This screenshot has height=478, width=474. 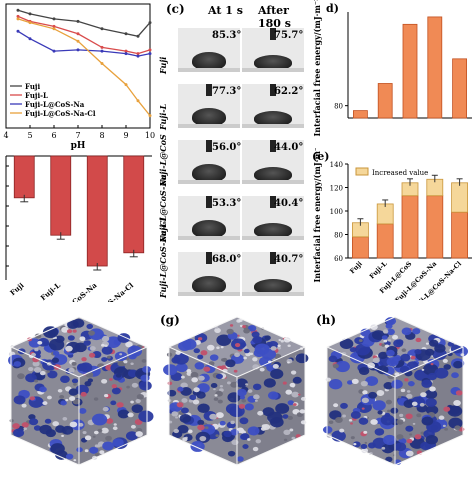 I want to click on x-tick-label: 7, so click(x=77, y=135).